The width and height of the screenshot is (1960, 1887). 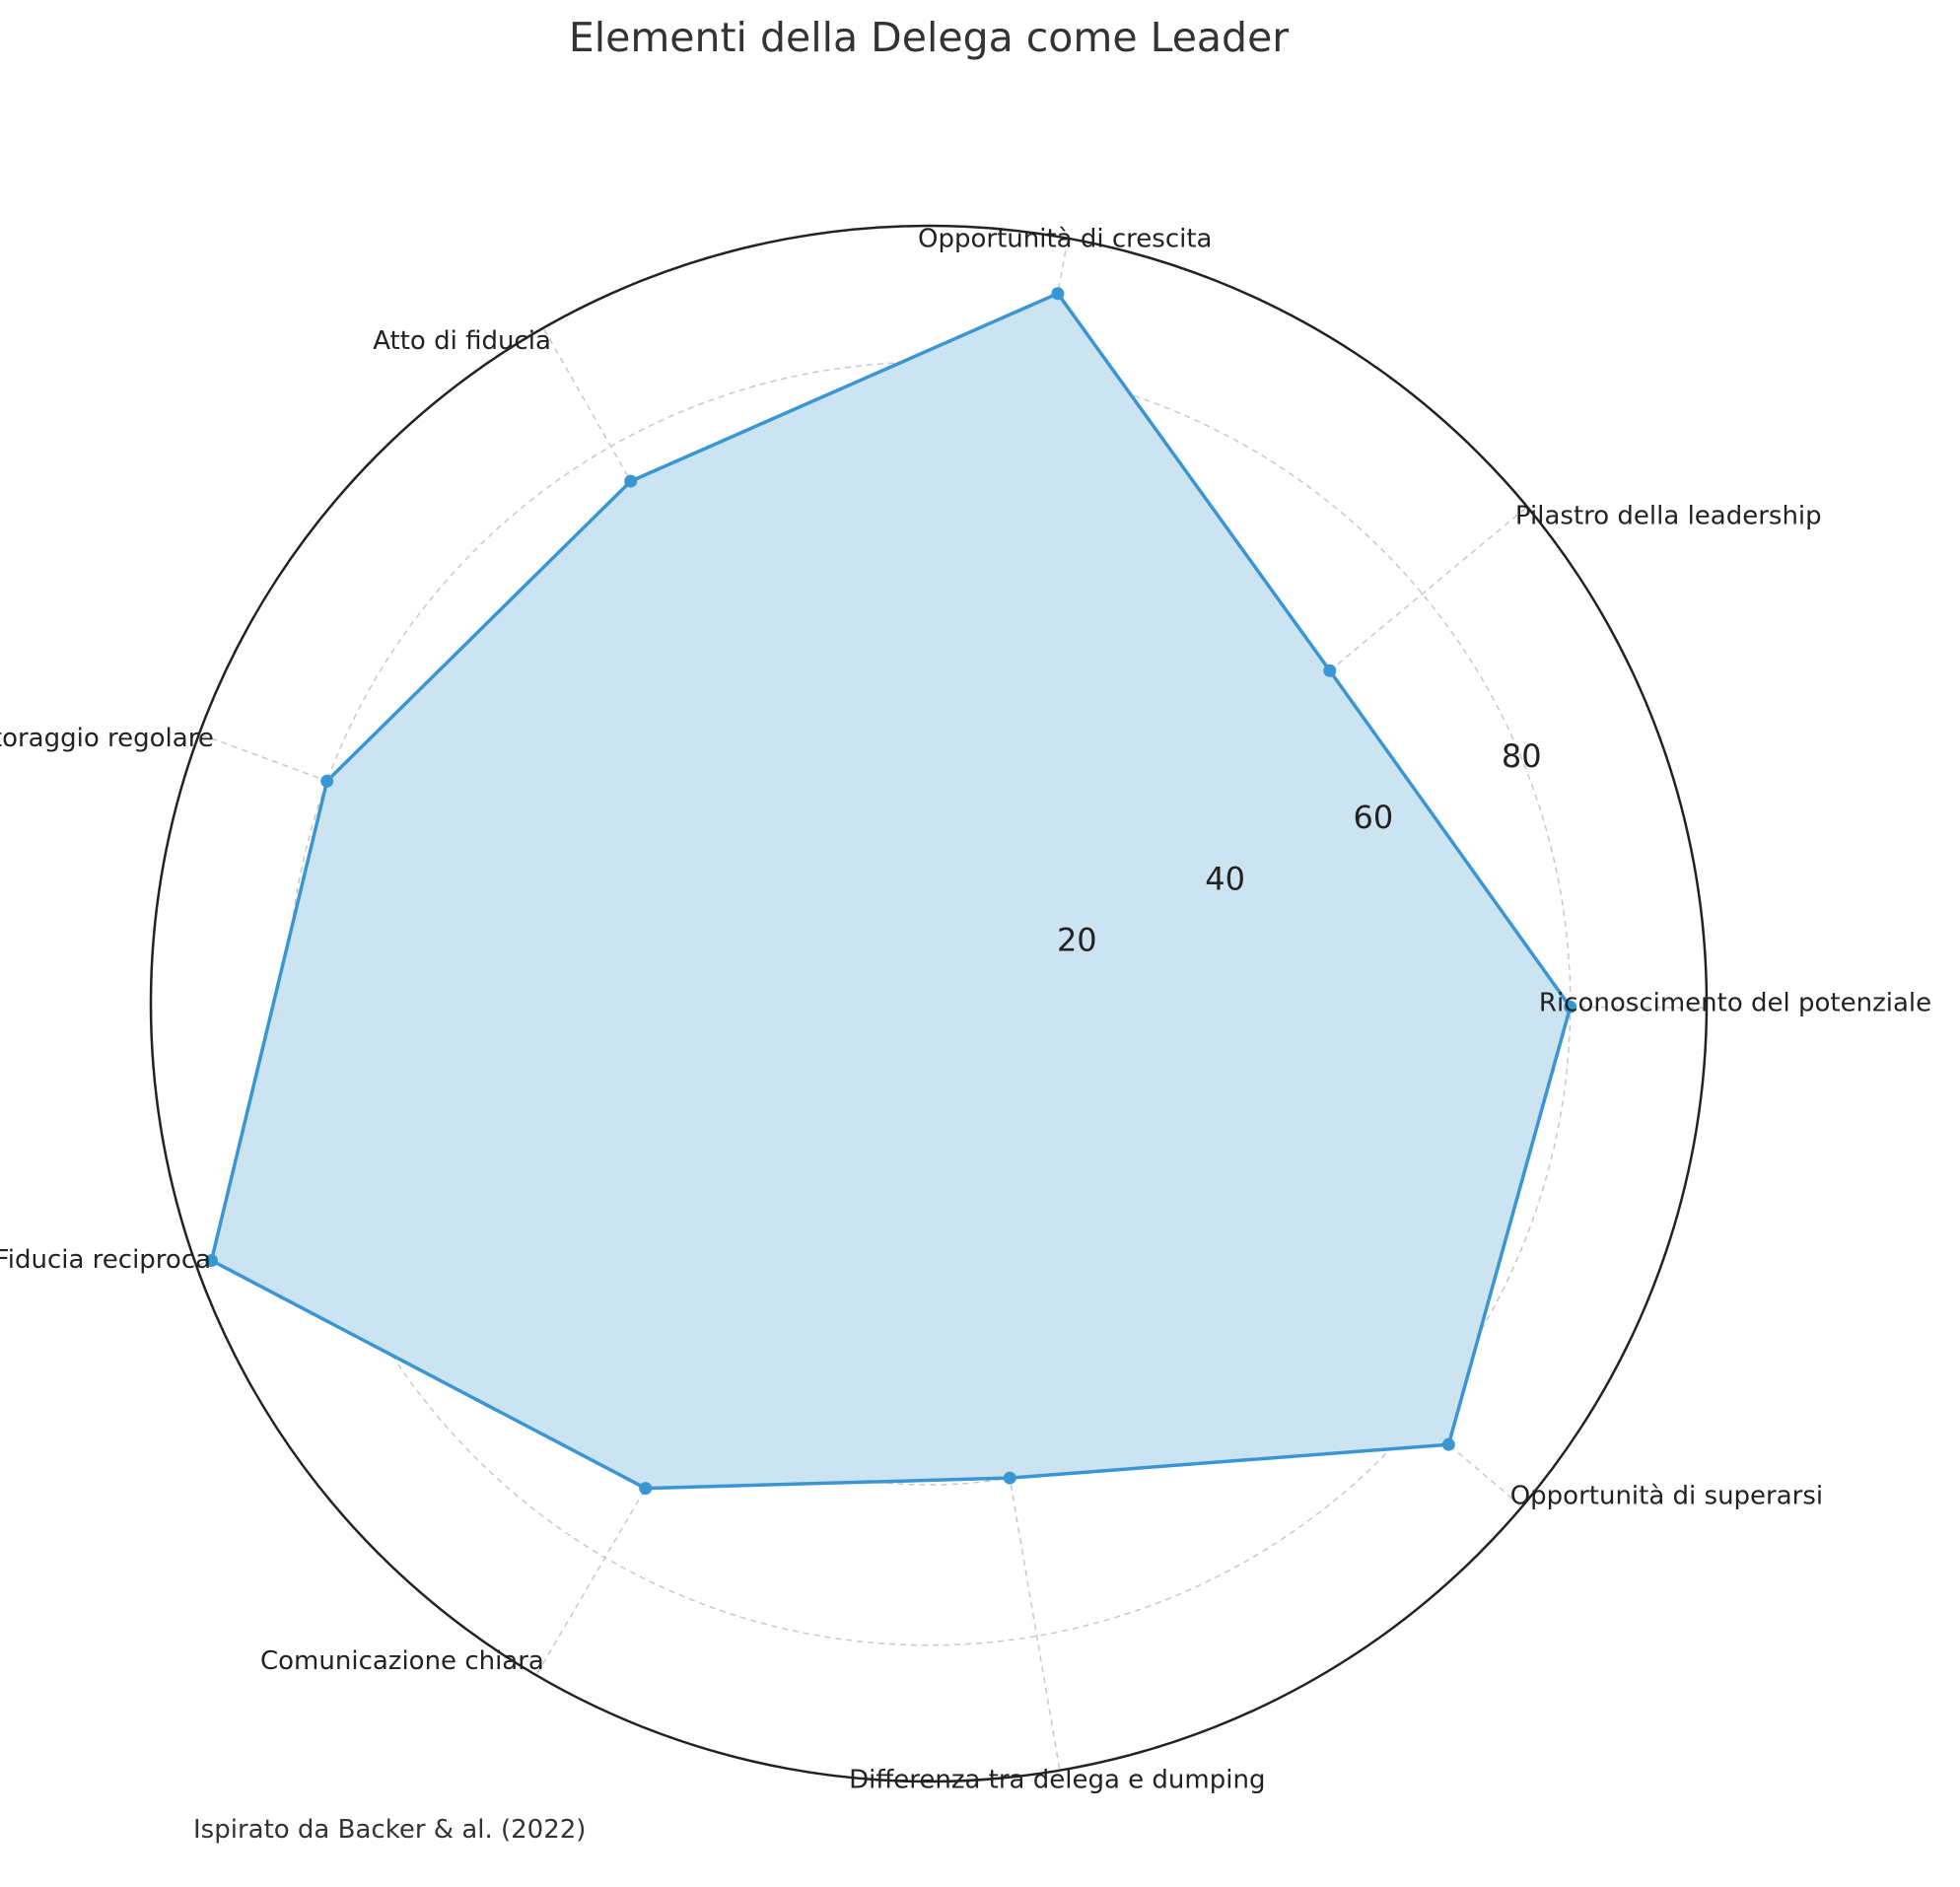 I want to click on category-label-4: Monitoraggio regolare, so click(x=107, y=738).